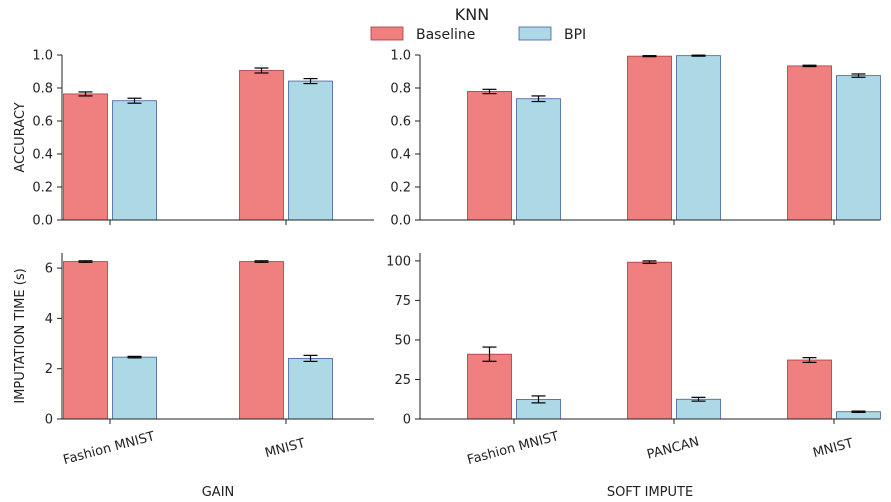 Image resolution: width=891 pixels, height=502 pixels. What do you see at coordinates (535, 33) in the screenshot?
I see `legend-swatch-bpi` at bounding box center [535, 33].